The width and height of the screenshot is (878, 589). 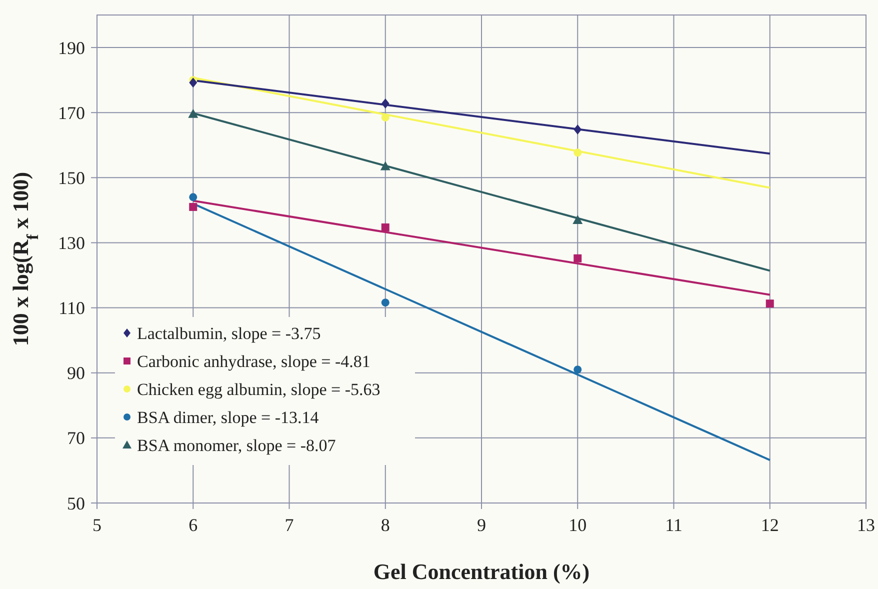 I want to click on x-tick-label: 13, so click(x=866, y=525).